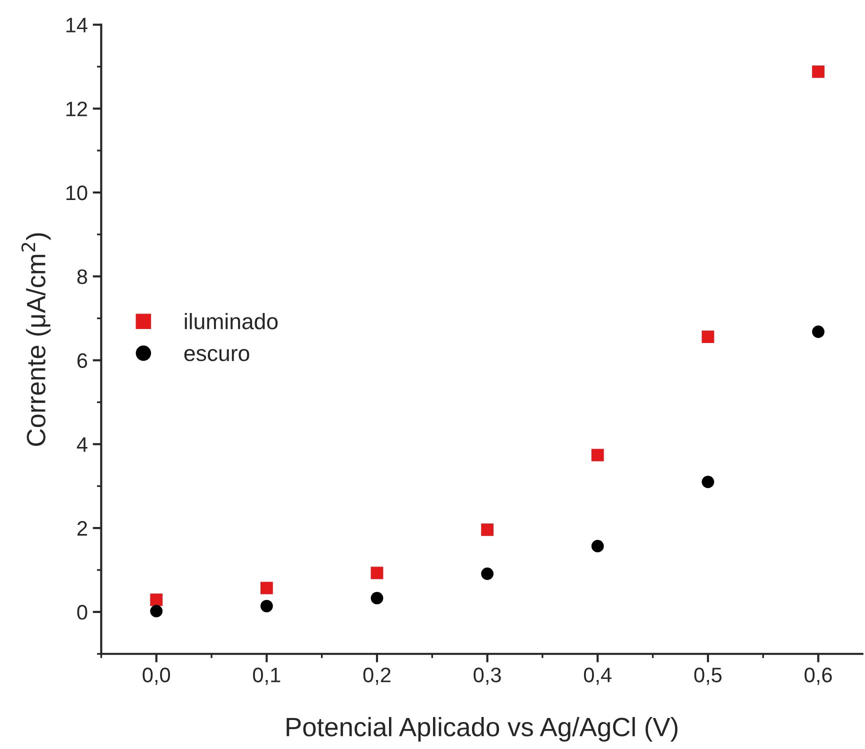  Describe the element at coordinates (77, 25) in the screenshot. I see `y-tick-label: 14` at that location.